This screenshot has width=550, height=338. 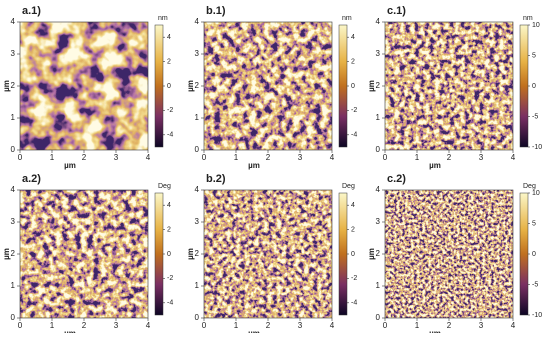 I want to click on panel-label: c.2), so click(x=396, y=179).